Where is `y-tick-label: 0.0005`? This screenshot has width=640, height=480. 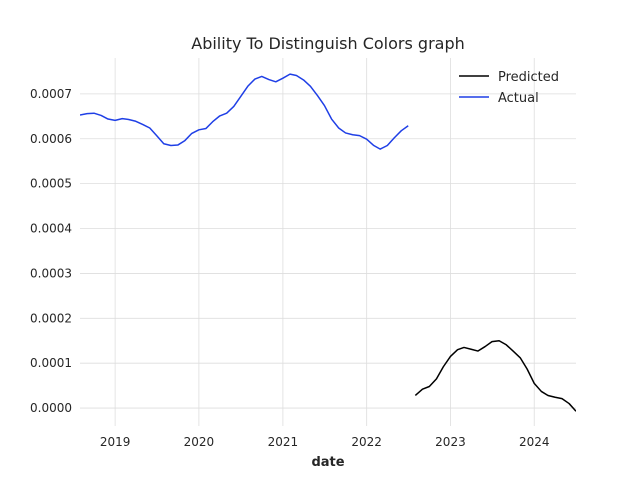
y-tick-label: 0.0005 is located at coordinates (51, 184).